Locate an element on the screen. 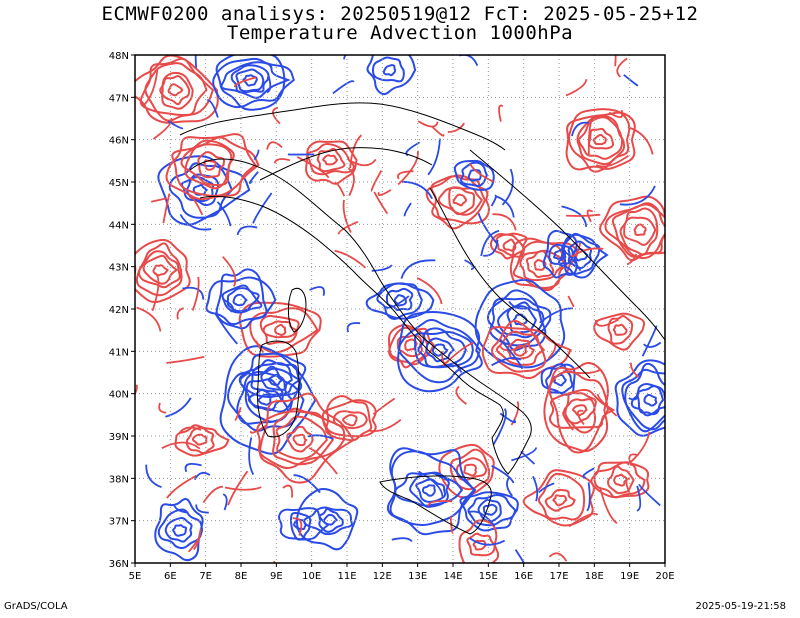 The height and width of the screenshot is (618, 800). y-tick-label: 44N is located at coordinates (119, 225).